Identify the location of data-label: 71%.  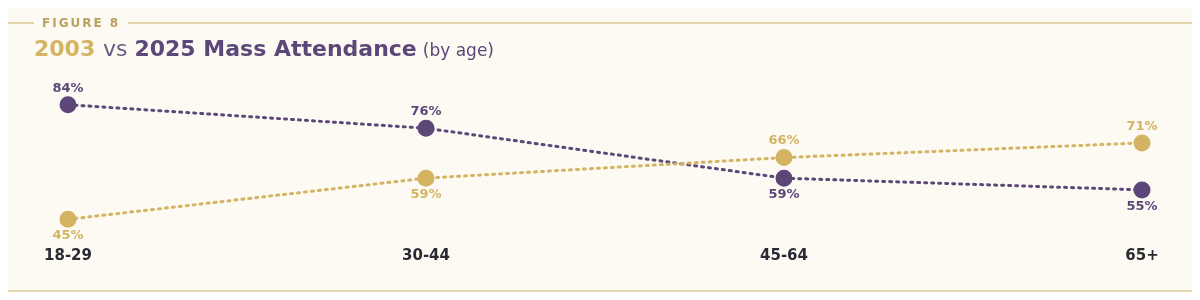
(1142, 125).